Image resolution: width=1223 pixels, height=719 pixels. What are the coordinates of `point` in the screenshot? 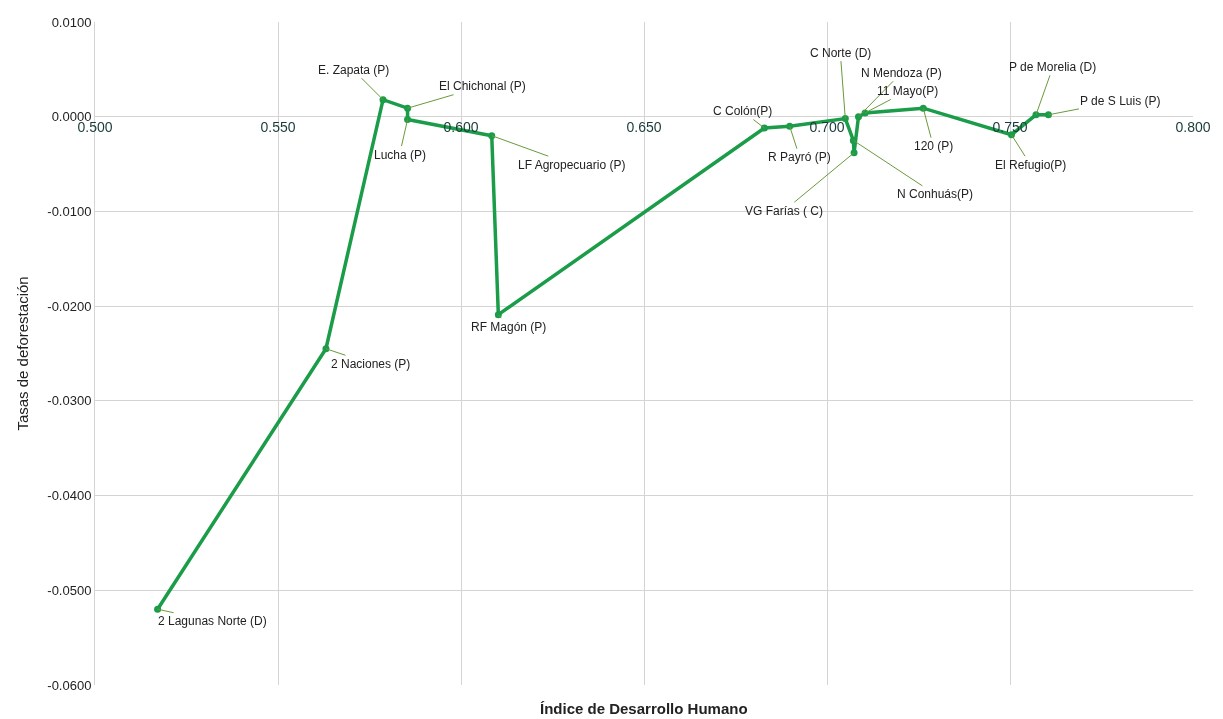 It's located at (764, 128).